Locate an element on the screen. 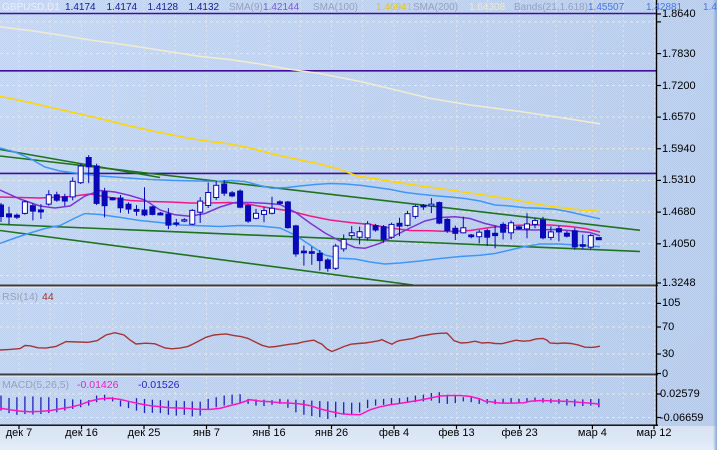  macd-signal-line is located at coordinates (300, 405).